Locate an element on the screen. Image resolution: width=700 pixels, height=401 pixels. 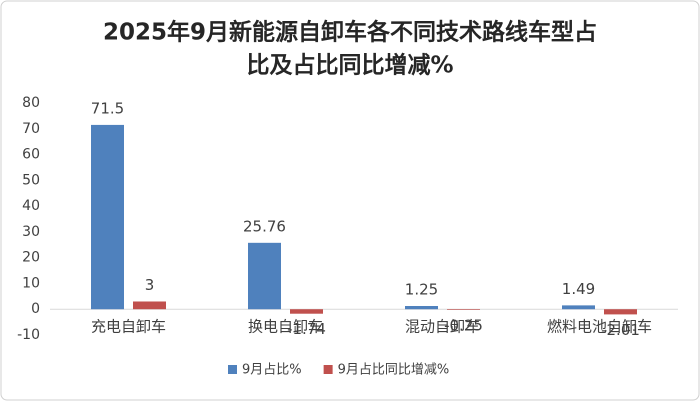
y-tick-label: 50 is located at coordinates (31, 180).